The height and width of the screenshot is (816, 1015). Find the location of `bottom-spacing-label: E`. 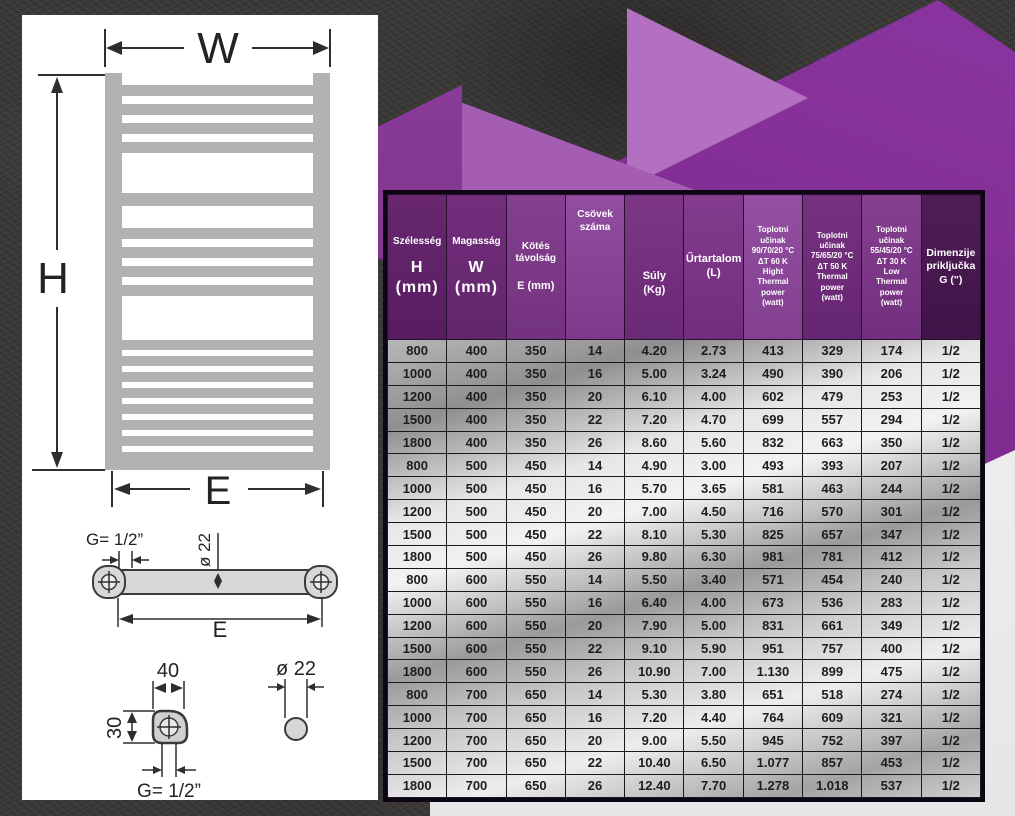

bottom-spacing-label: E is located at coordinates (218, 491).